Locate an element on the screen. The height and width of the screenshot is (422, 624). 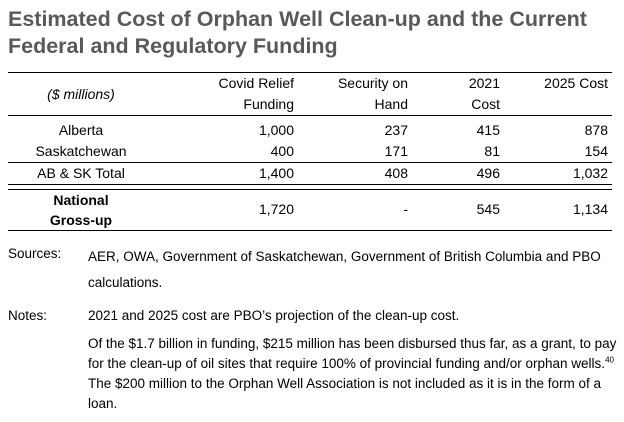
cell: 237 is located at coordinates (396, 129).